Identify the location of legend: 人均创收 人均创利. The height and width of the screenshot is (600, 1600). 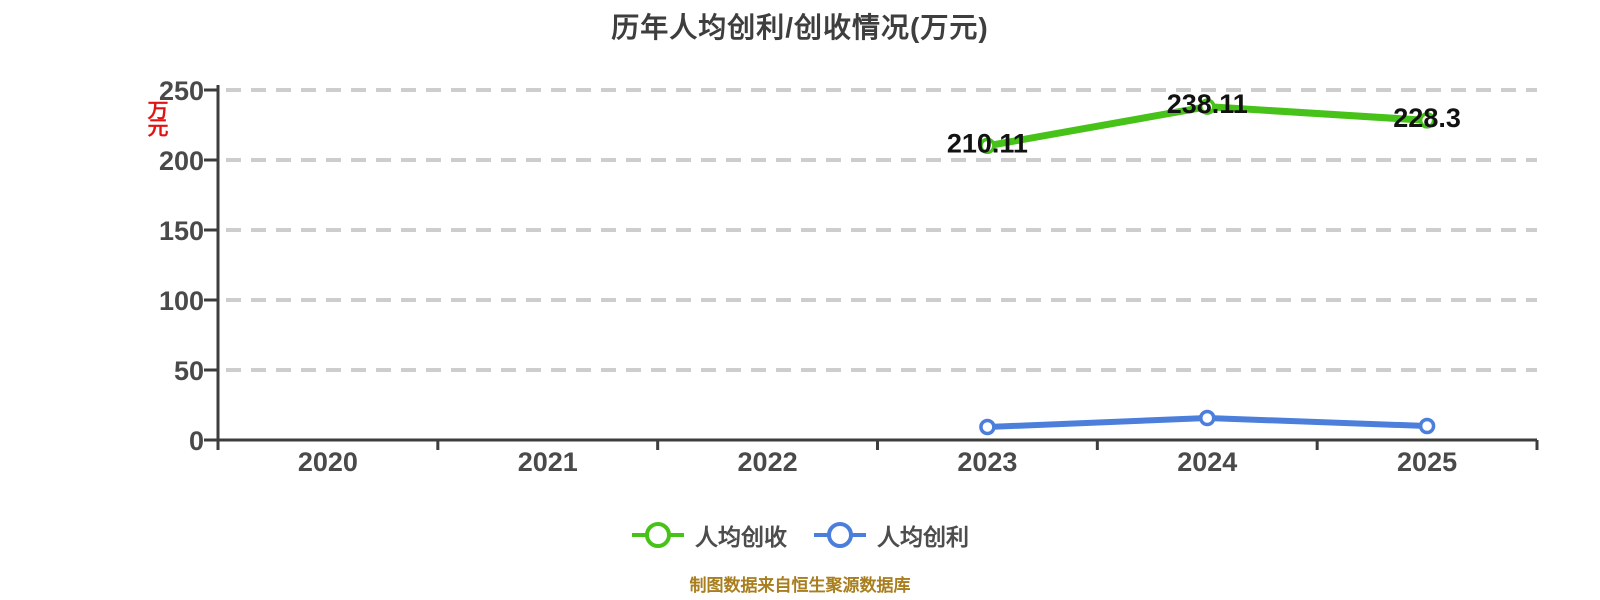
(800, 535).